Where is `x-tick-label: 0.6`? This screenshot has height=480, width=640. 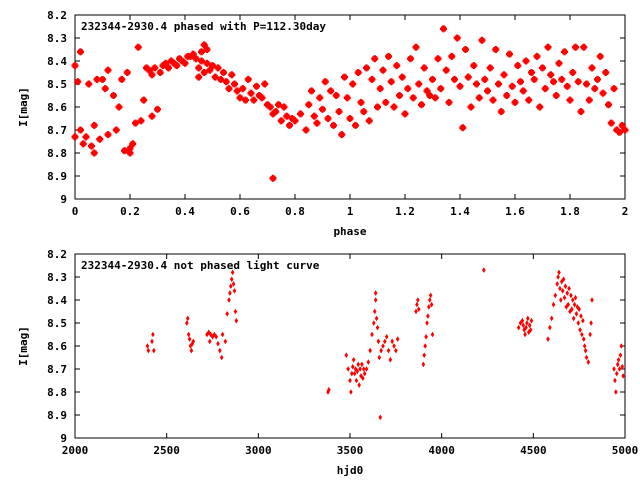
x-tick-label: 0.6 is located at coordinates (240, 211).